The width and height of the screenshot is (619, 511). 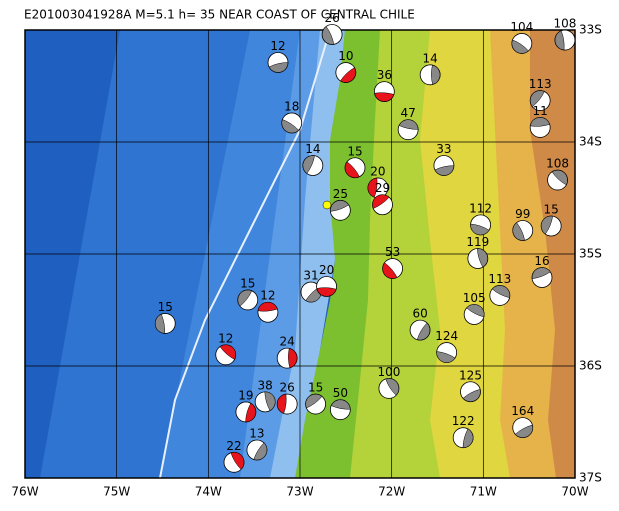 What do you see at coordinates (564, 24) in the screenshot?
I see `depth-label: 108` at bounding box center [564, 24].